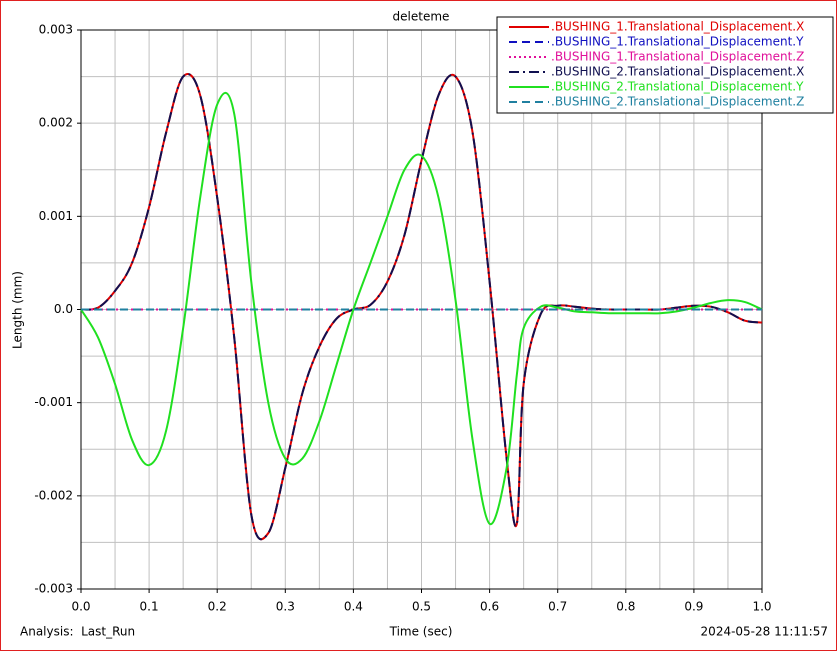 This screenshot has width=837, height=651. Describe the element at coordinates (63, 309) in the screenshot. I see `y-tick-label: 0.0` at that location.